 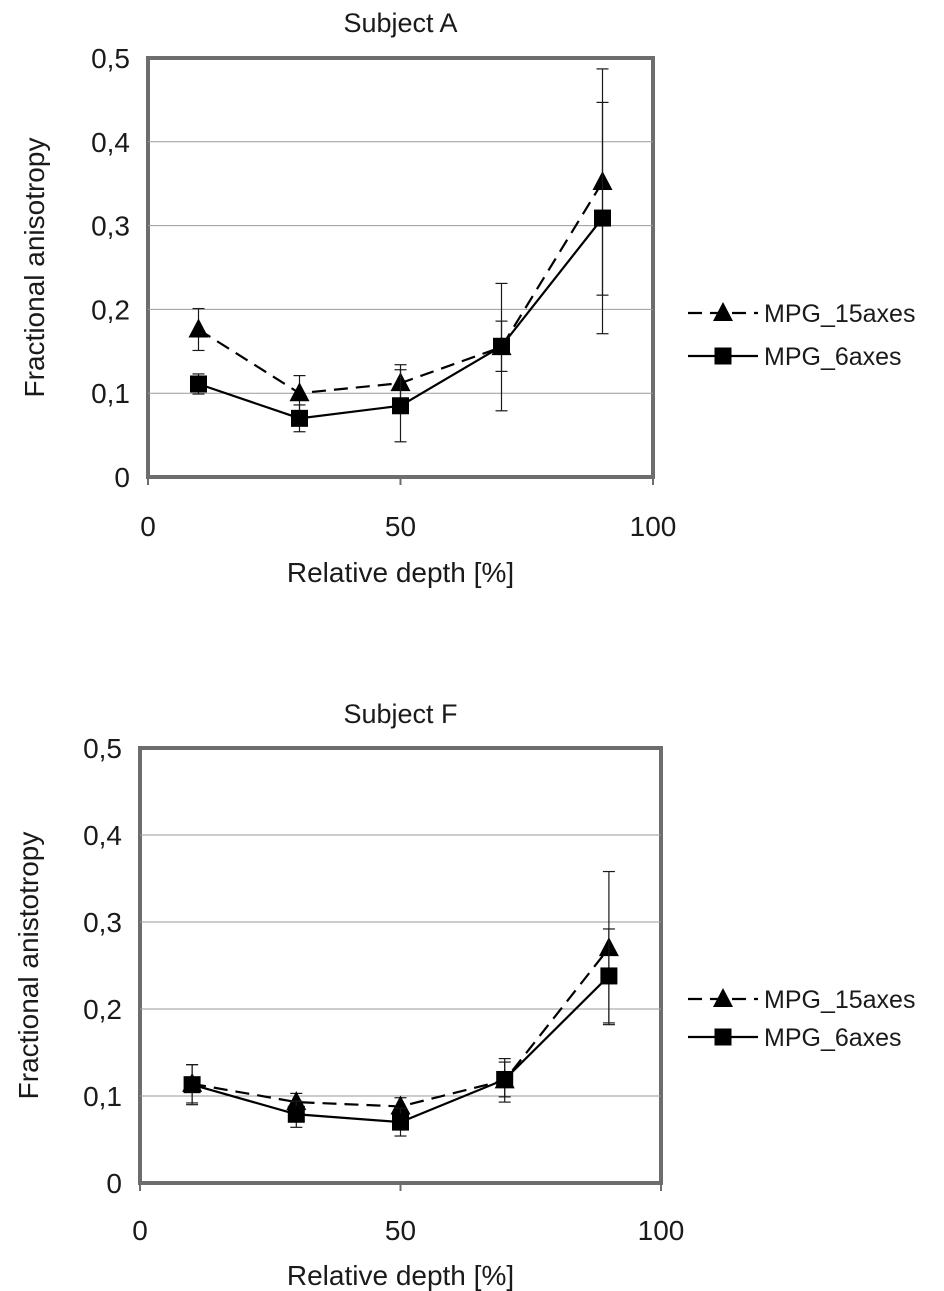 I want to click on chart-title: Subject F, so click(x=400, y=714).